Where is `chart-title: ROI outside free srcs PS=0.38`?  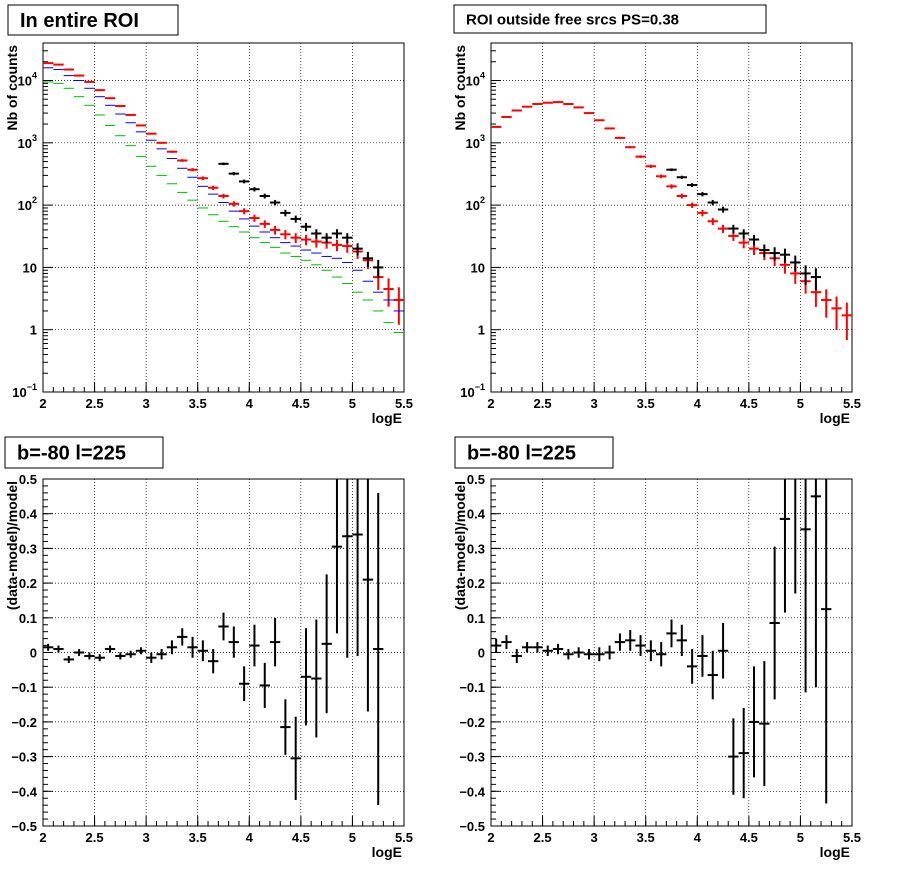 chart-title: ROI outside free srcs PS=0.38 is located at coordinates (572, 19).